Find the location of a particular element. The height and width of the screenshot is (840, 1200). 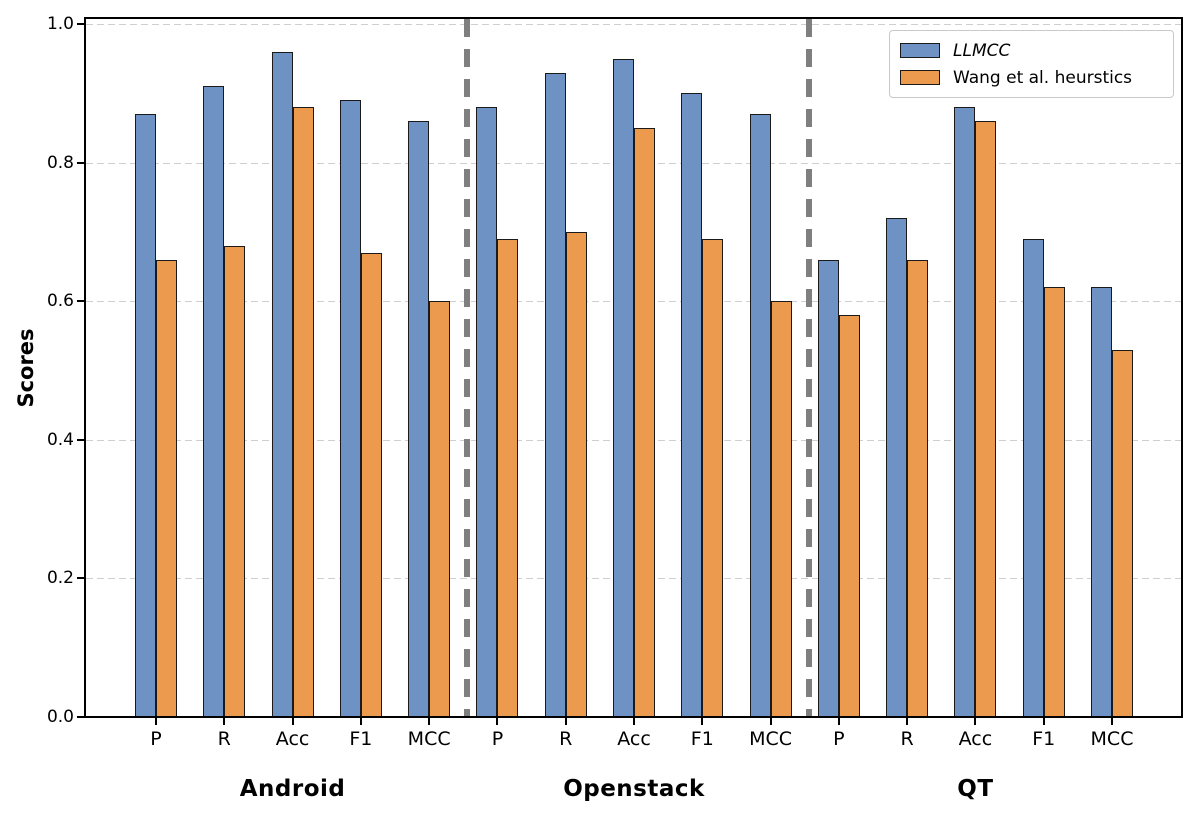

bar-wang-openstack-f1 is located at coordinates (713, 477).